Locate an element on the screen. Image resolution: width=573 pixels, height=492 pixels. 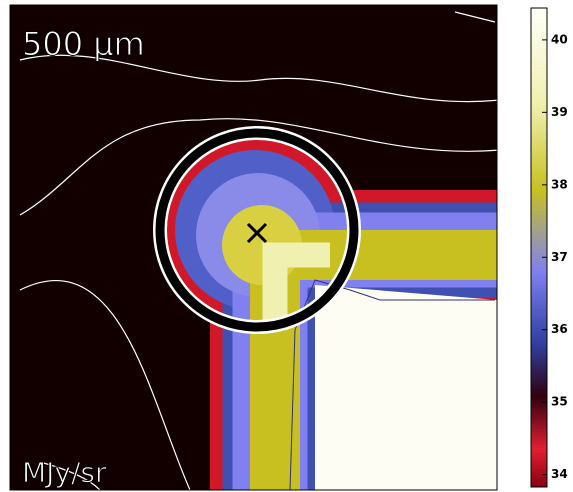
colorbar-tick-label: 38 is located at coordinates (559, 184).